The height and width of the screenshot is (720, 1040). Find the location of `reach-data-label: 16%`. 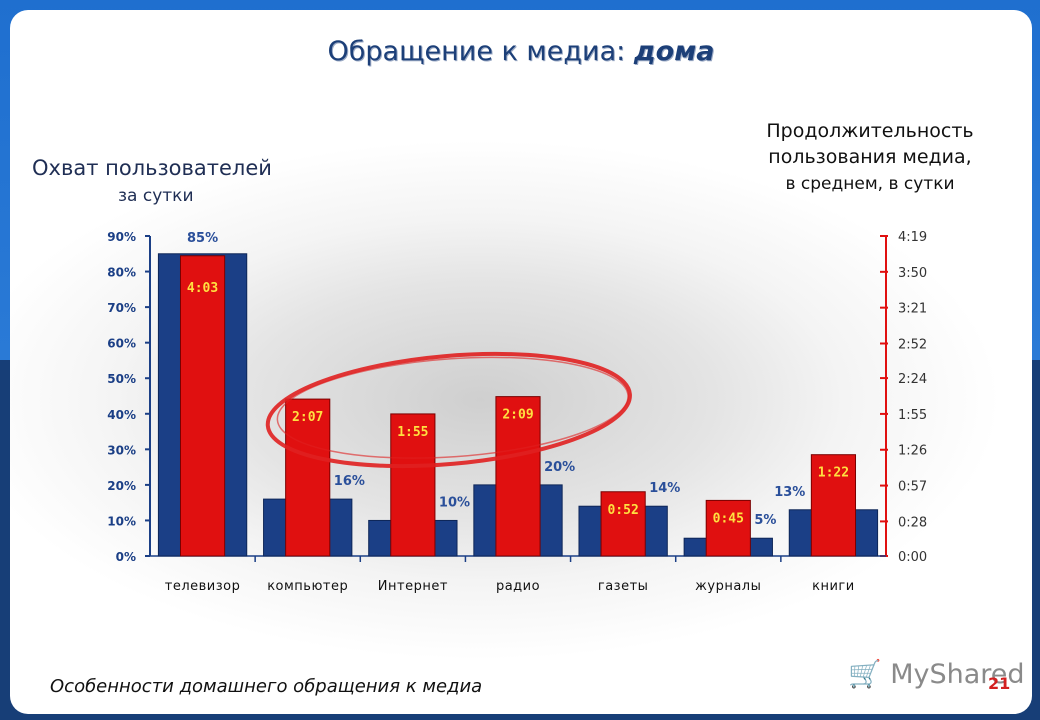

reach-data-label: 16% is located at coordinates (349, 481).